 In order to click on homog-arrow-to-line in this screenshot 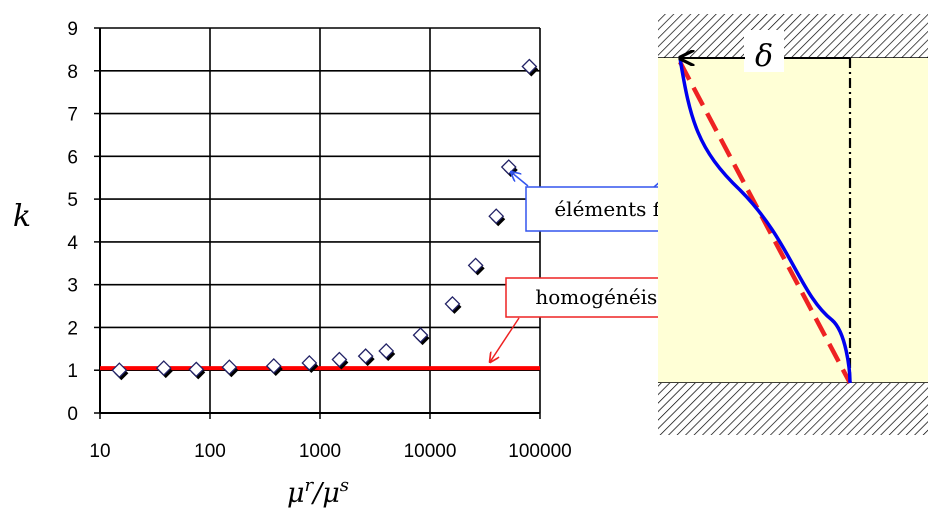, I will do `click(505, 339)`.